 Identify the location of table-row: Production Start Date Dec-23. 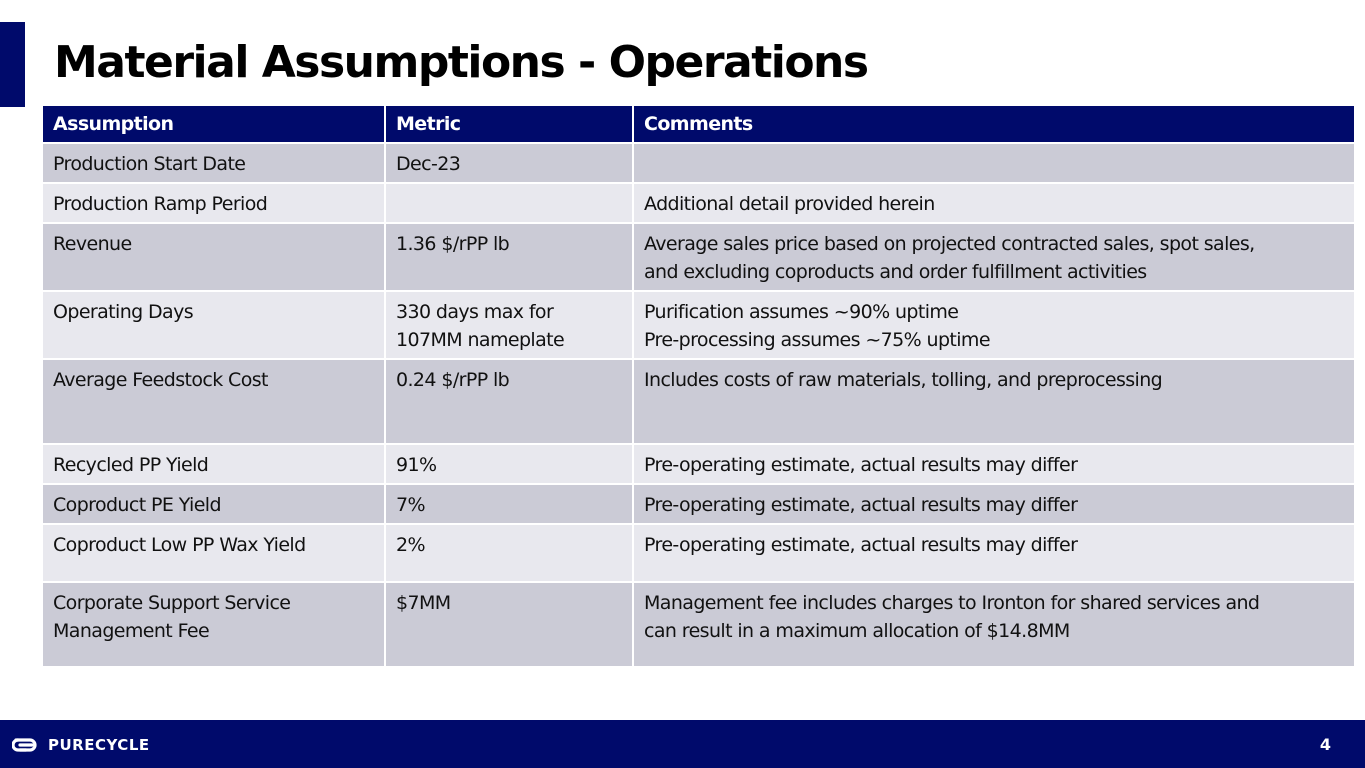
(698, 163).